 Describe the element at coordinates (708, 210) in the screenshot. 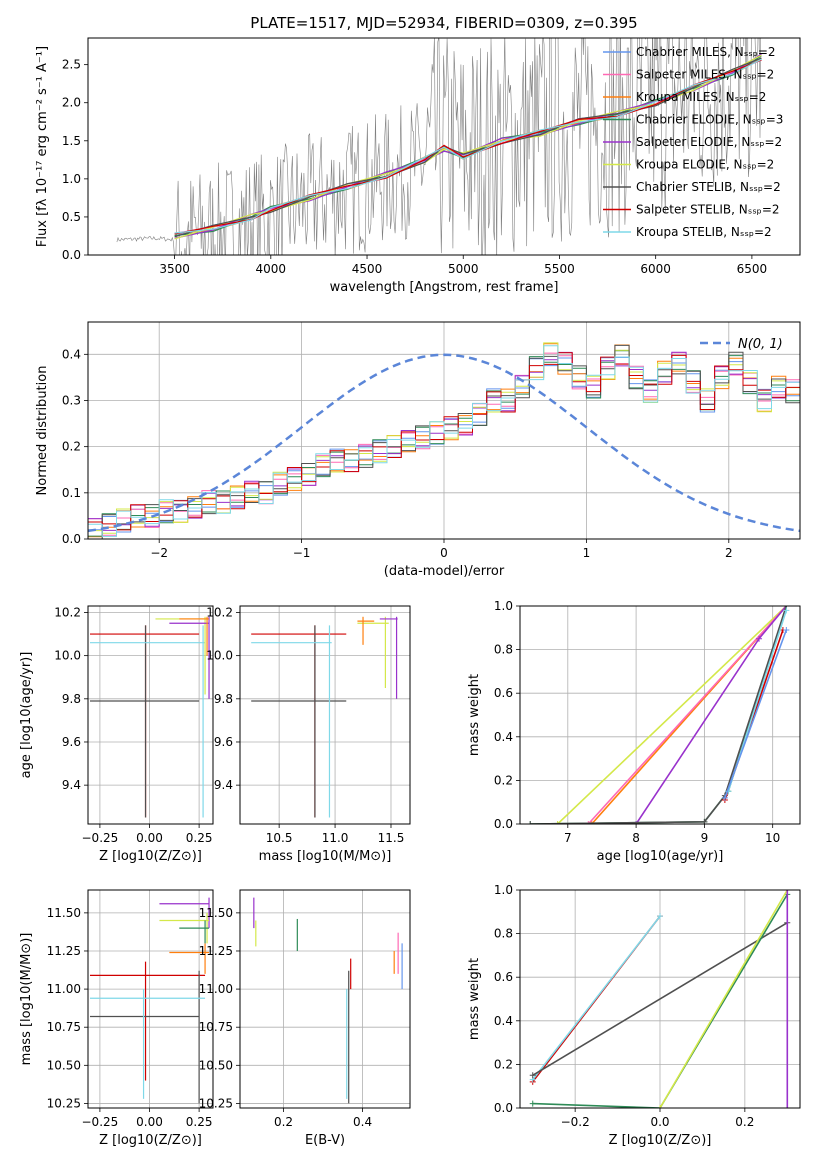

I see `legend-label: Salpeter STELIB, Nₛₛₚ=2` at that location.